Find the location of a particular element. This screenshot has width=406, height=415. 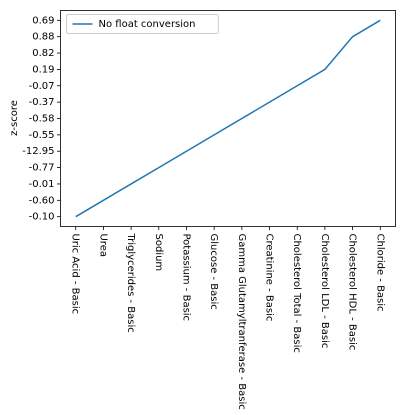

y-tick-label: -12.95 is located at coordinates (38, 151).